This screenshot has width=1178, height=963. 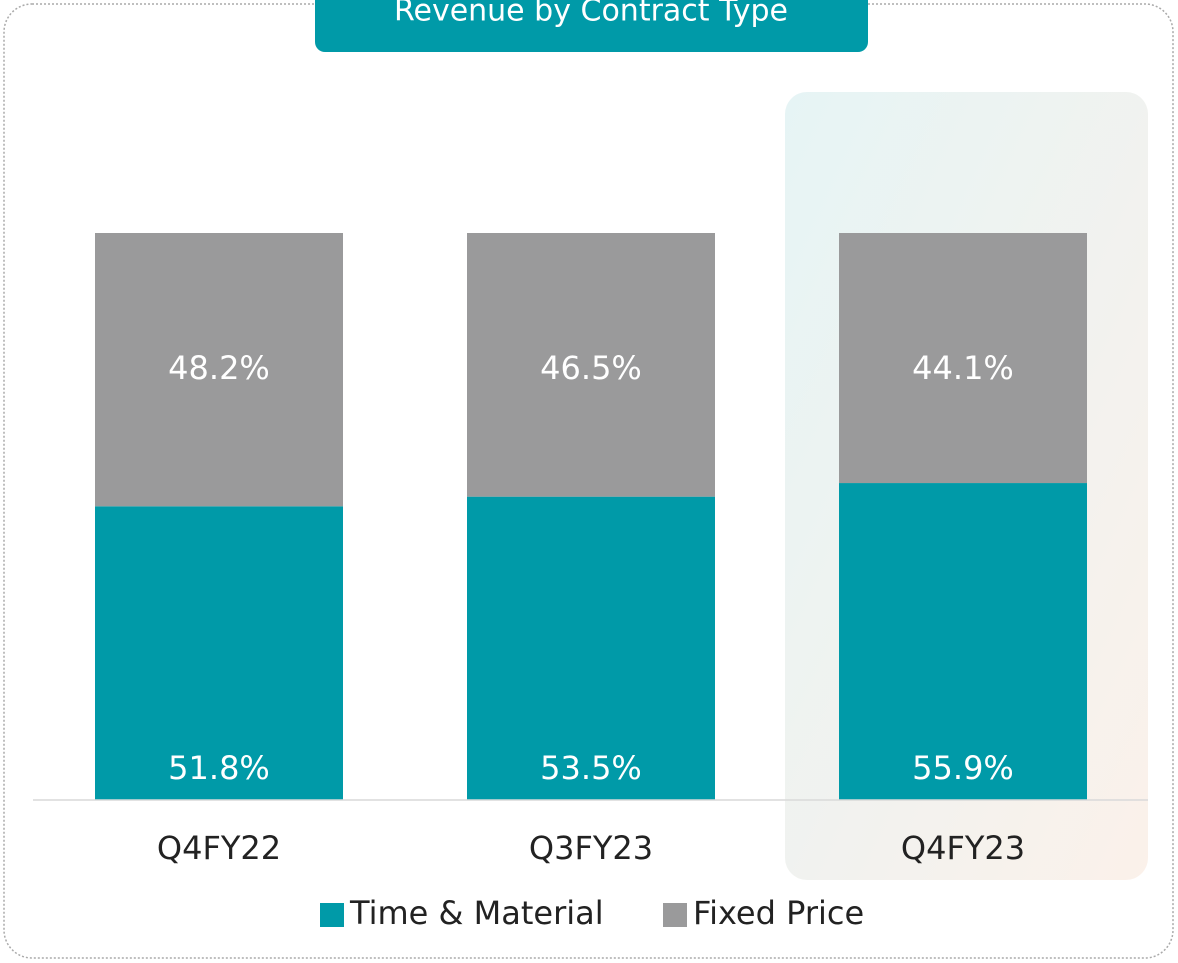 I want to click on legend-label: Fixed Price, so click(x=778, y=913).